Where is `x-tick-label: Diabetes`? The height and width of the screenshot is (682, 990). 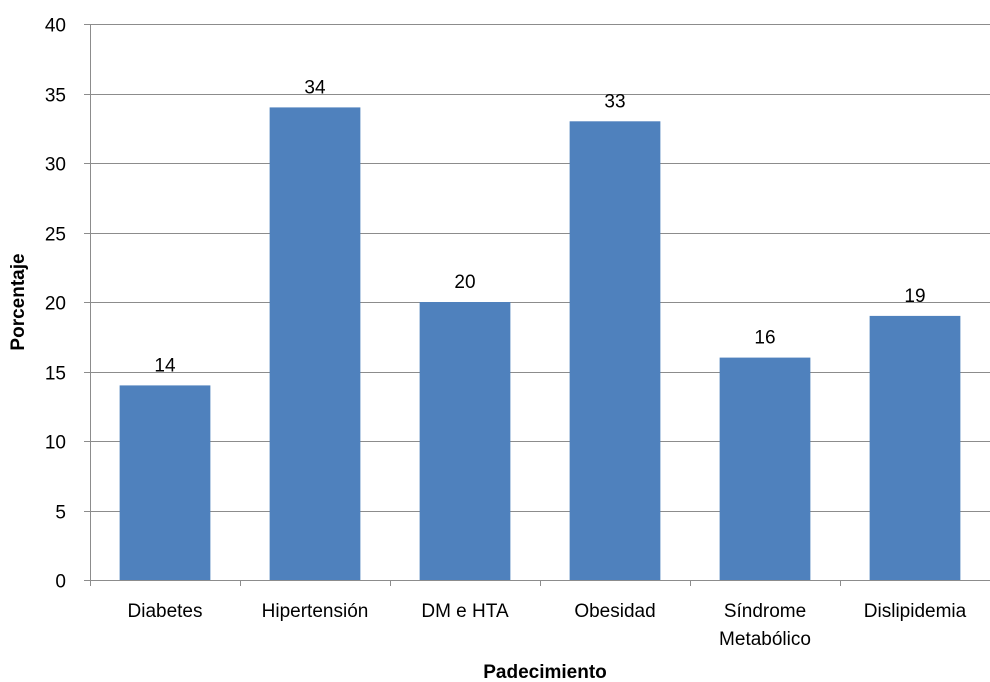 x-tick-label: Diabetes is located at coordinates (165, 611).